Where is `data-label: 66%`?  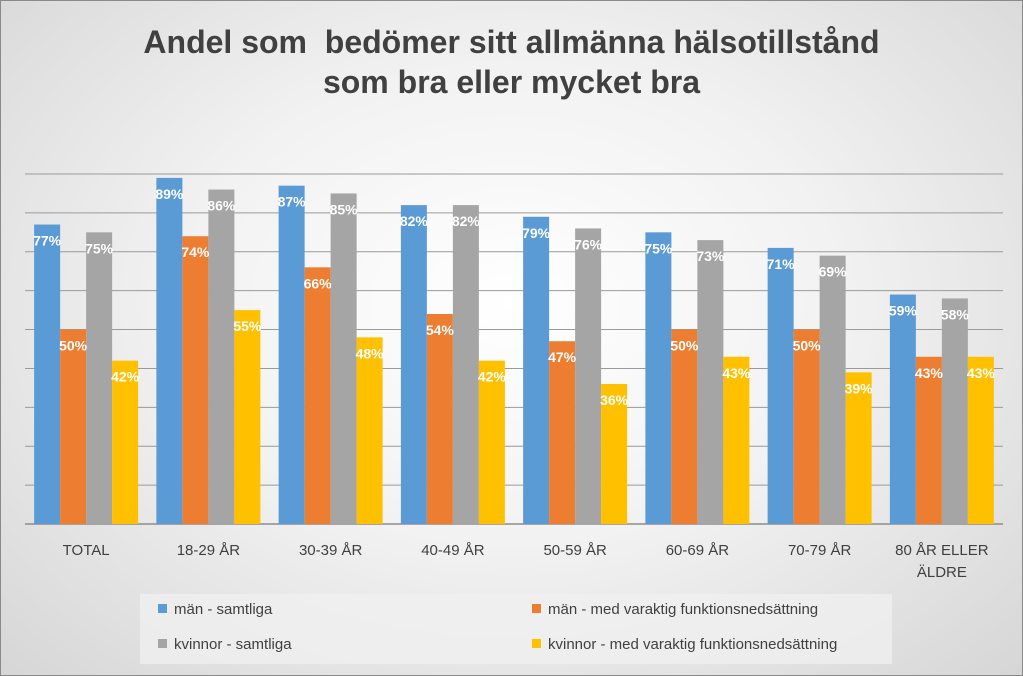 data-label: 66% is located at coordinates (318, 283).